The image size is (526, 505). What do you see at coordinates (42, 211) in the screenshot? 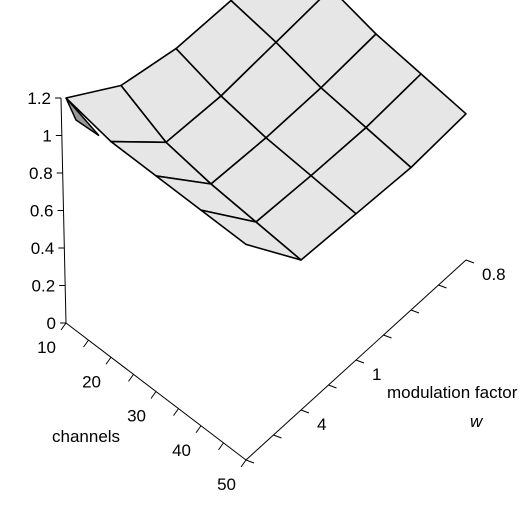
I see `z-tick-label: 0.6` at bounding box center [42, 211].